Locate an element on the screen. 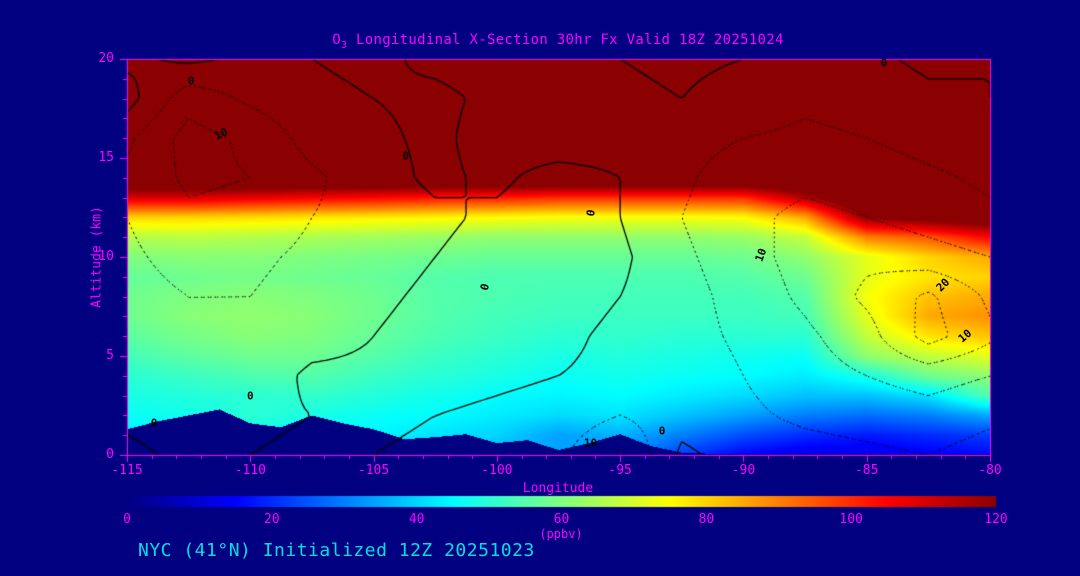 This screenshot has width=1080, height=576. footer-init-label: NYC (41°N) Initialized 12Z 20251023 is located at coordinates (336, 550).